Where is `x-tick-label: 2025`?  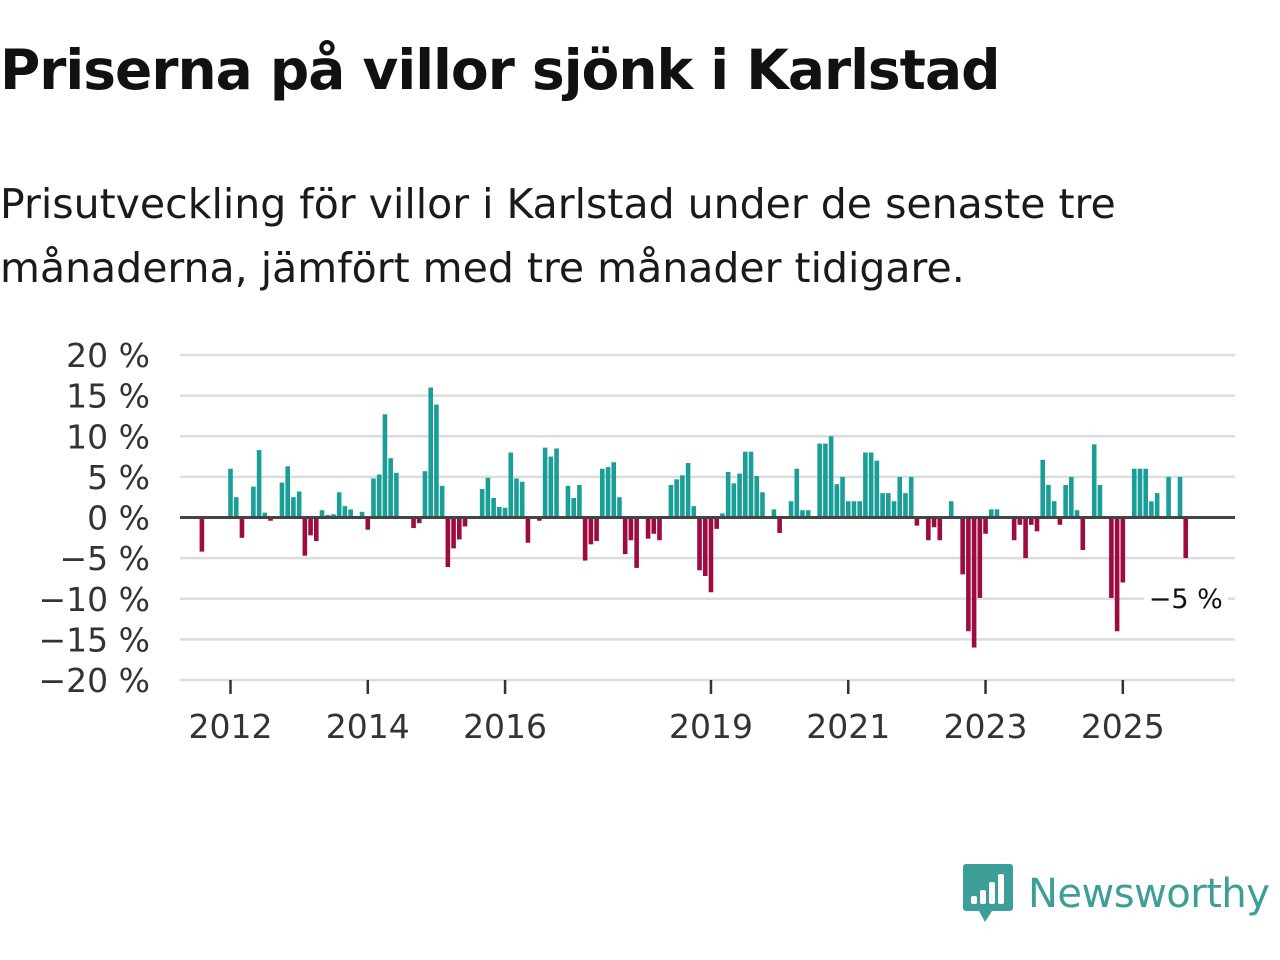 x-tick-label: 2025 is located at coordinates (1123, 726).